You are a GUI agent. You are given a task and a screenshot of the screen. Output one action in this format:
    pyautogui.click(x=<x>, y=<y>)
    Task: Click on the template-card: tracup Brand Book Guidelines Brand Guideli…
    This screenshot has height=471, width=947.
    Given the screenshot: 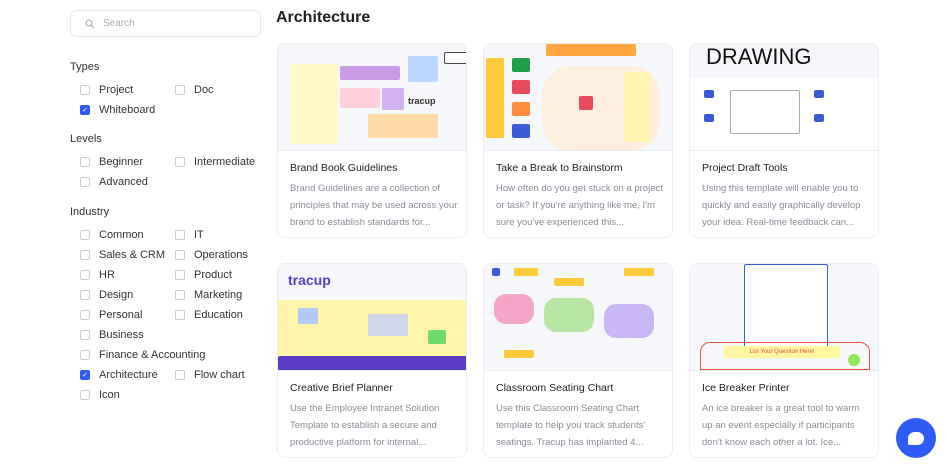 What is the action you would take?
    pyautogui.click(x=372, y=140)
    